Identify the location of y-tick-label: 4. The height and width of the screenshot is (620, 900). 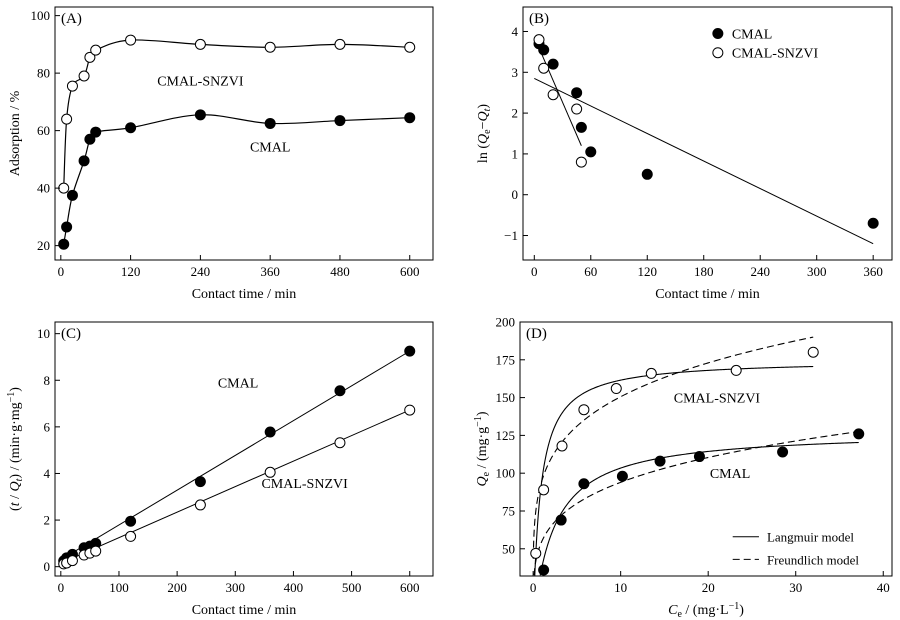
(47, 473).